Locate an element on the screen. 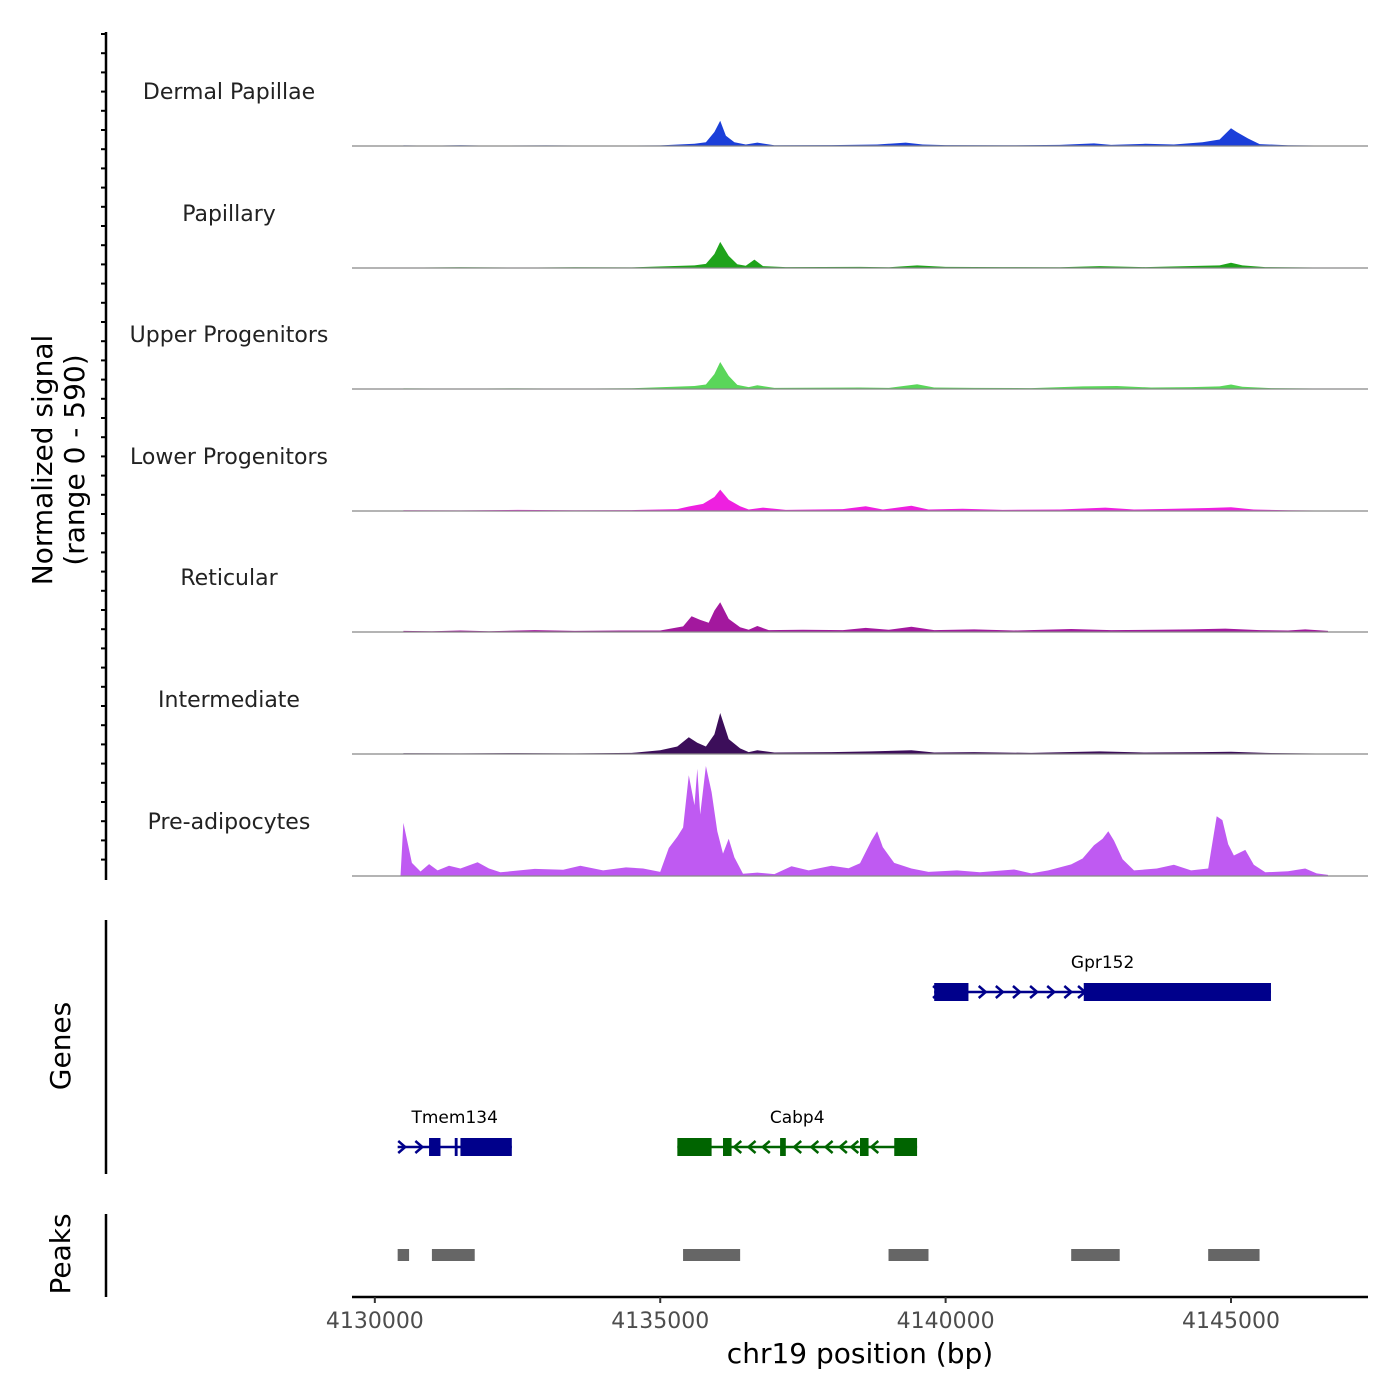 The height and width of the screenshot is (1400, 1400). coverage-area-upper-progenitors is located at coordinates (865, 375).